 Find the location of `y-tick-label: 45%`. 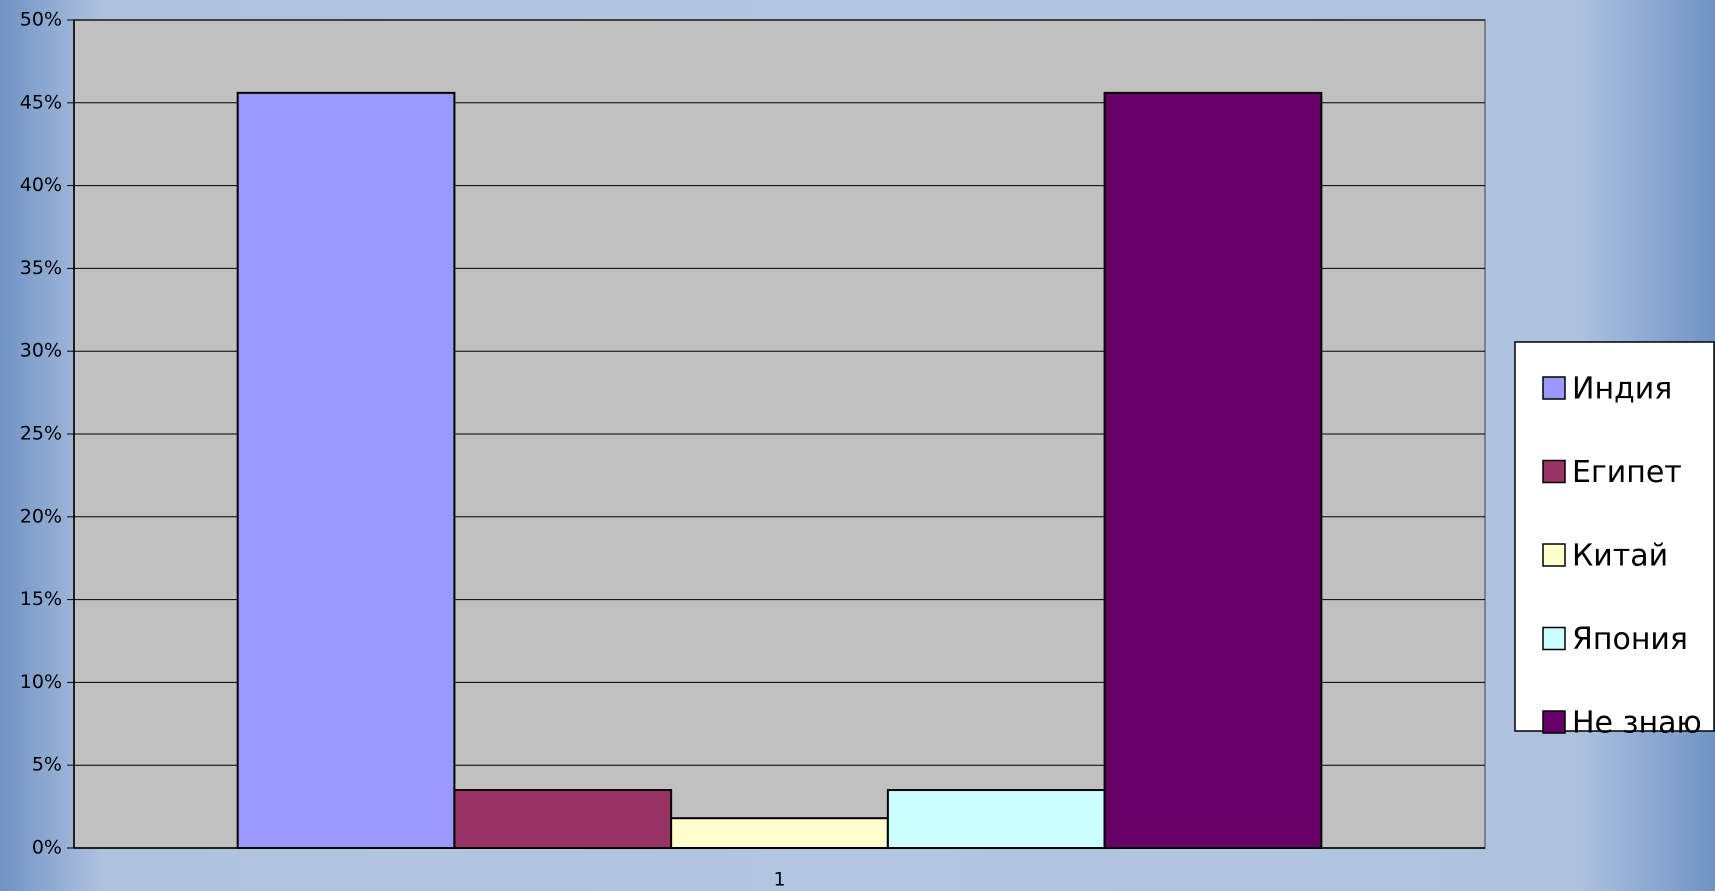

y-tick-label: 45% is located at coordinates (41, 102).